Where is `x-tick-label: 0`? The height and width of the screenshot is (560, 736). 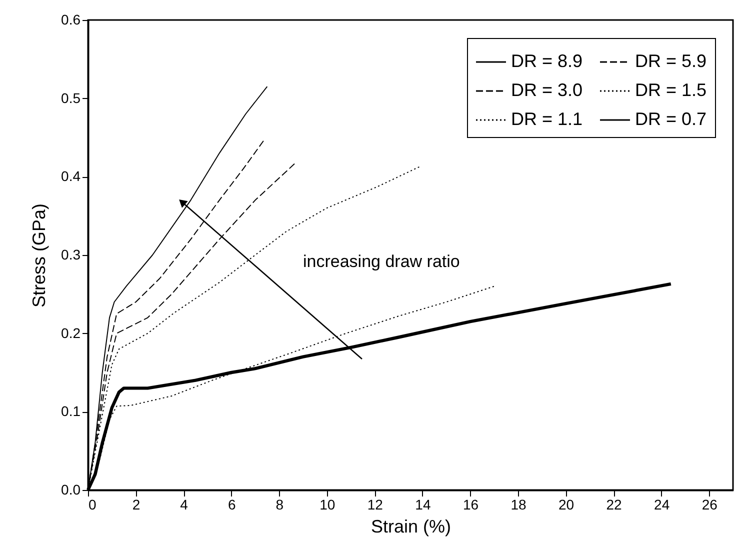 x-tick-label: 0 is located at coordinates (92, 504).